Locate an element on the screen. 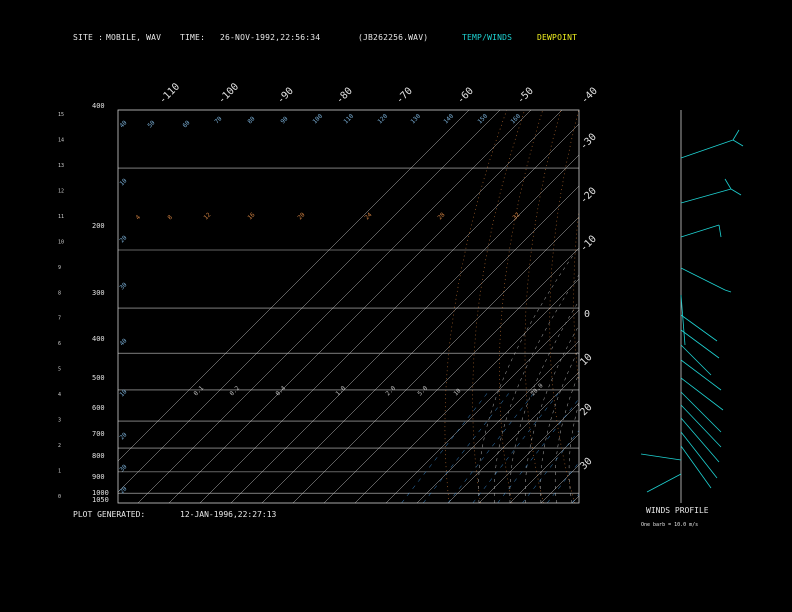 This screenshot has width=792, height=612. isotherm-right-label: -10 is located at coordinates (588, 244).